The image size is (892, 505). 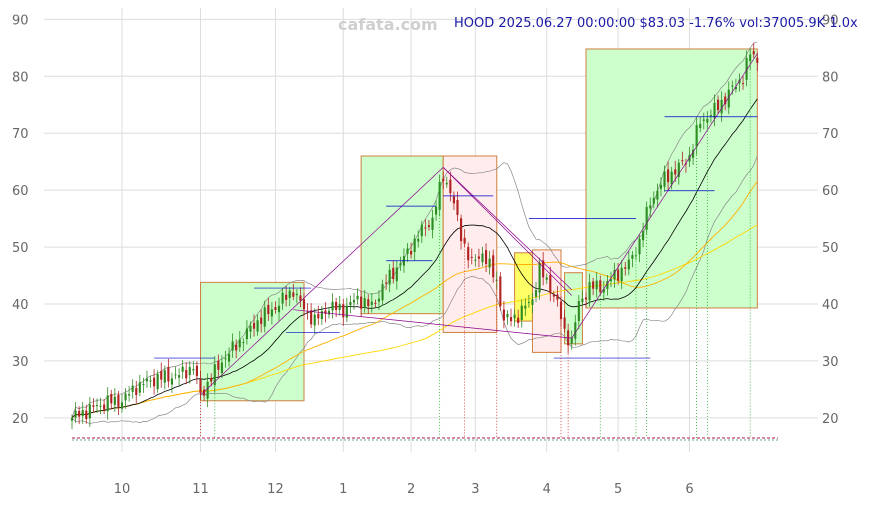 What do you see at coordinates (411, 489) in the screenshot?
I see `x-tick-label: 2` at bounding box center [411, 489].